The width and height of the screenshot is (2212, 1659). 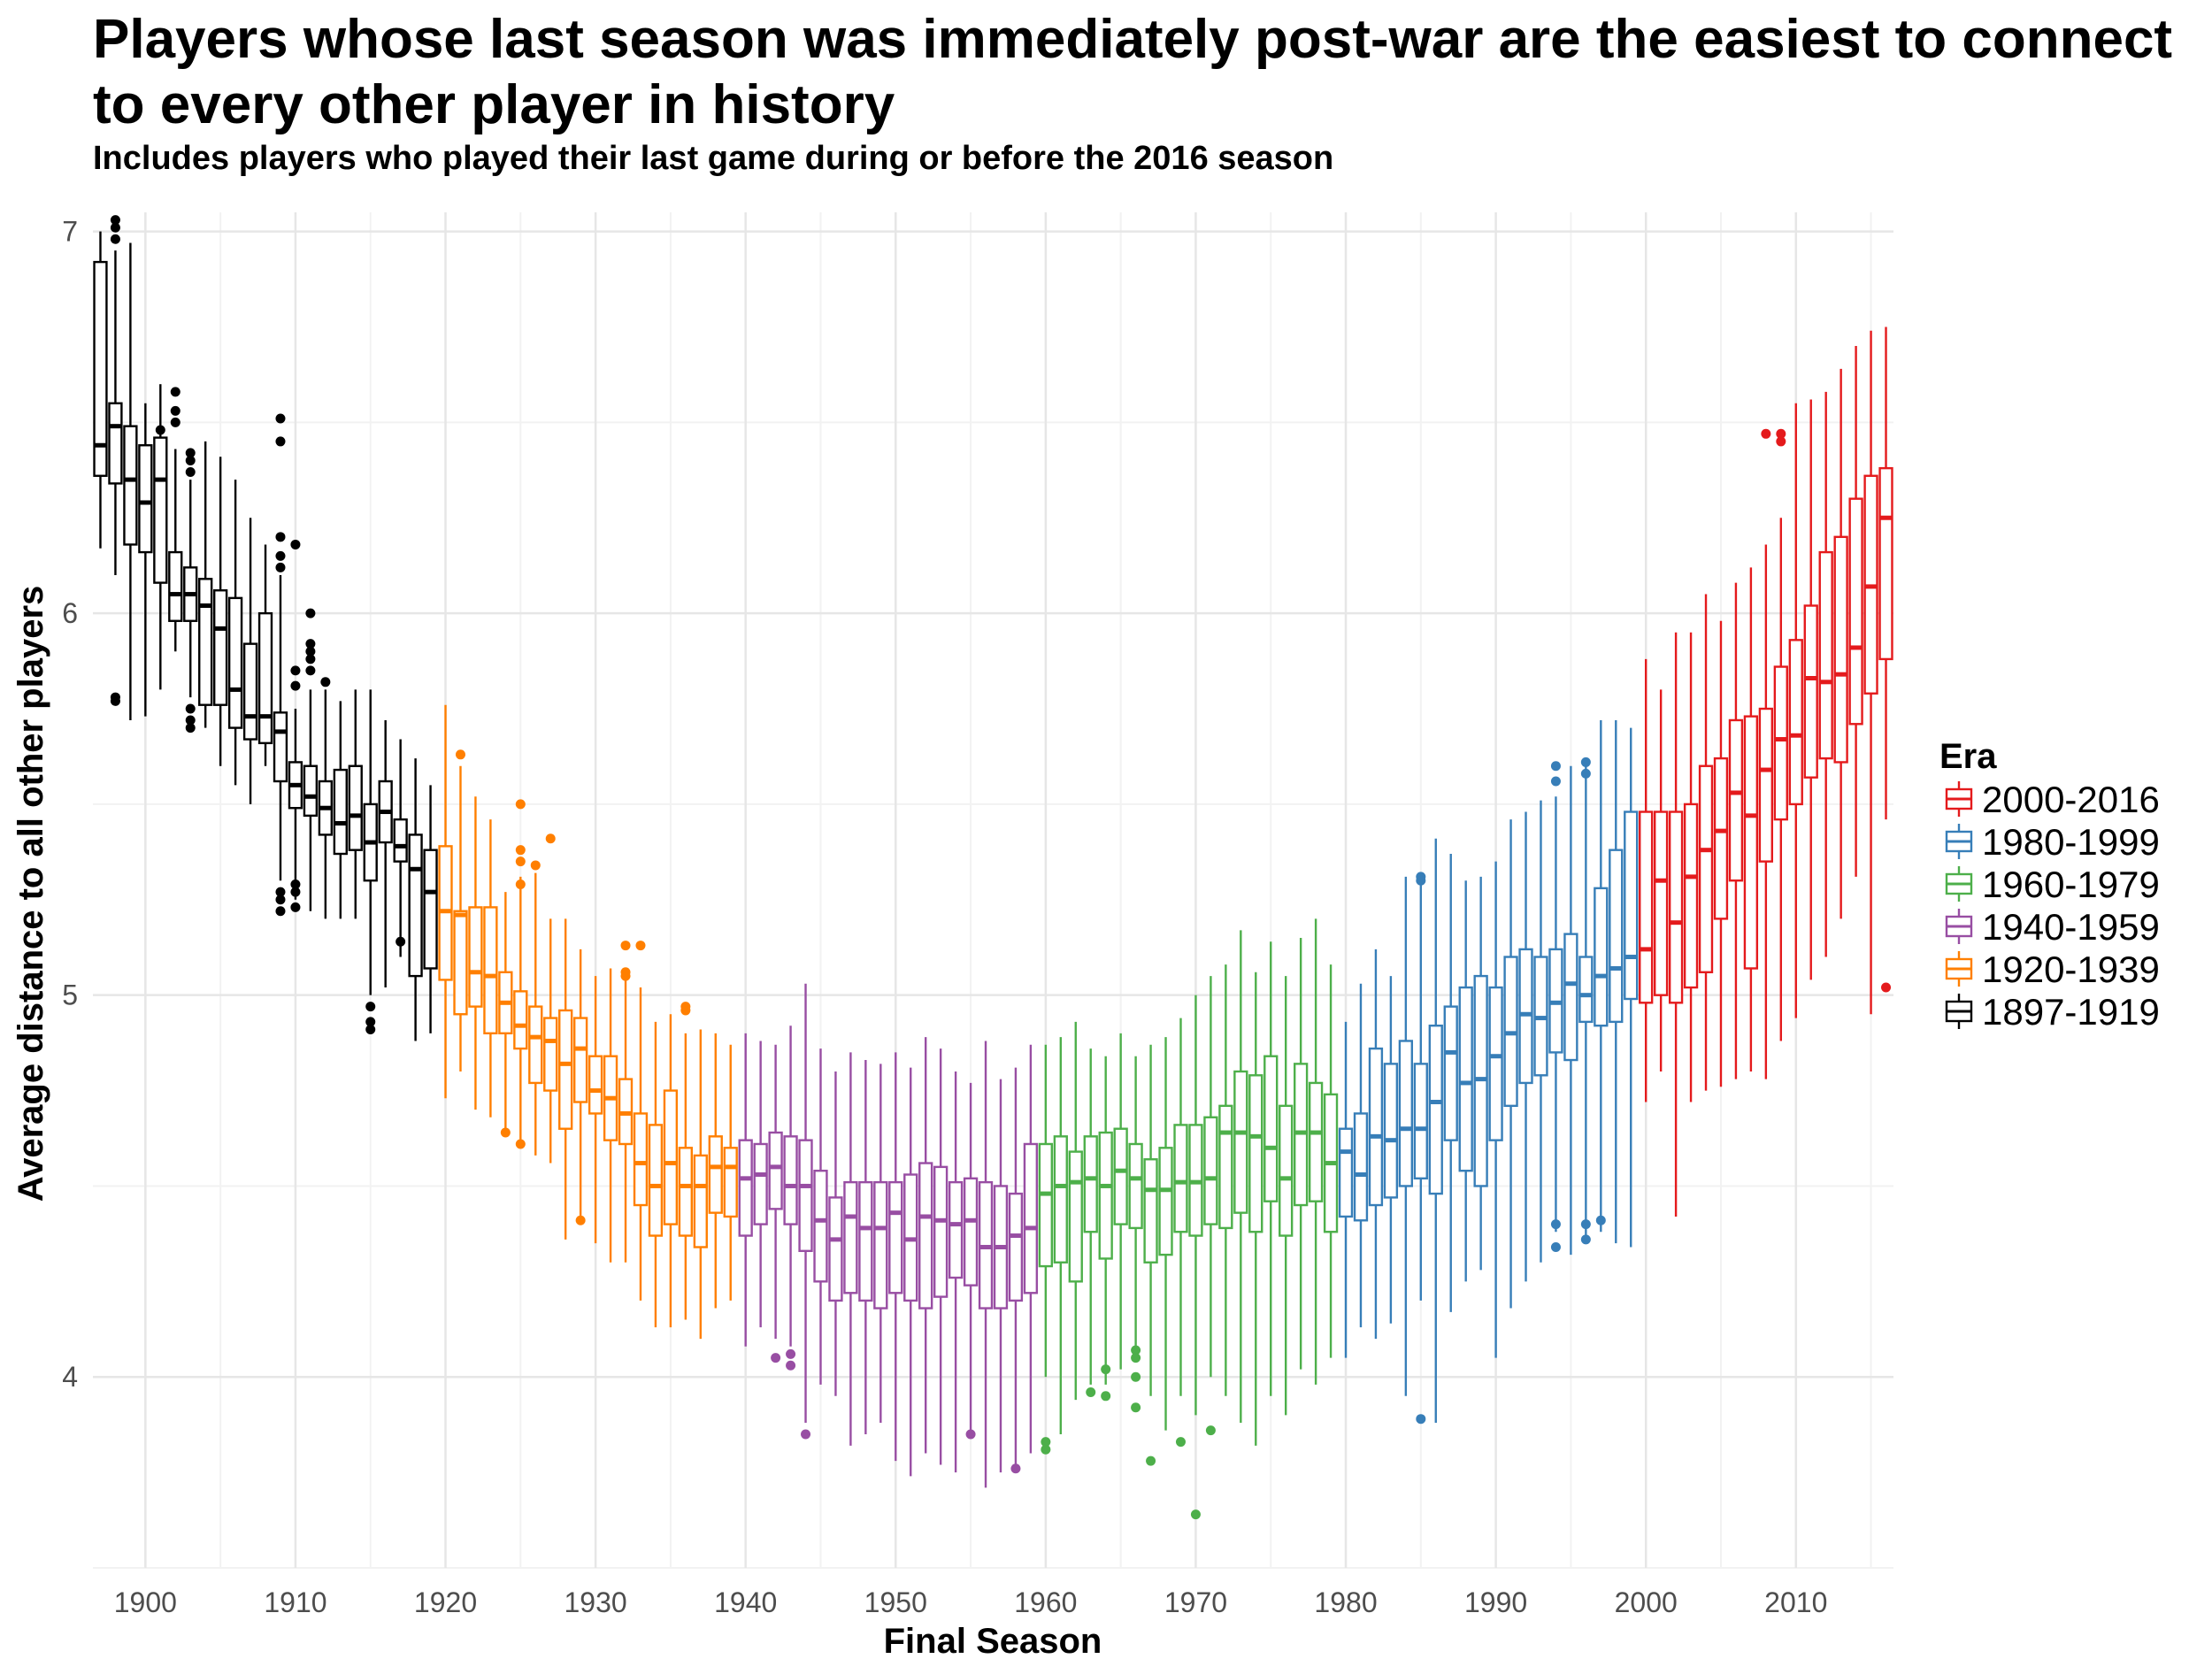 I want to click on box-1976, so click(x=1287, y=1196).